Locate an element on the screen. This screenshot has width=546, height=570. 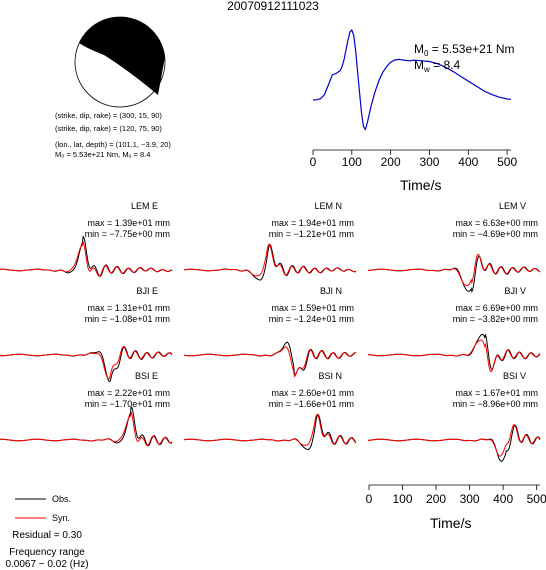
panel-min-amplitude: min = −1.21e+01 mm is located at coordinates (311, 234).